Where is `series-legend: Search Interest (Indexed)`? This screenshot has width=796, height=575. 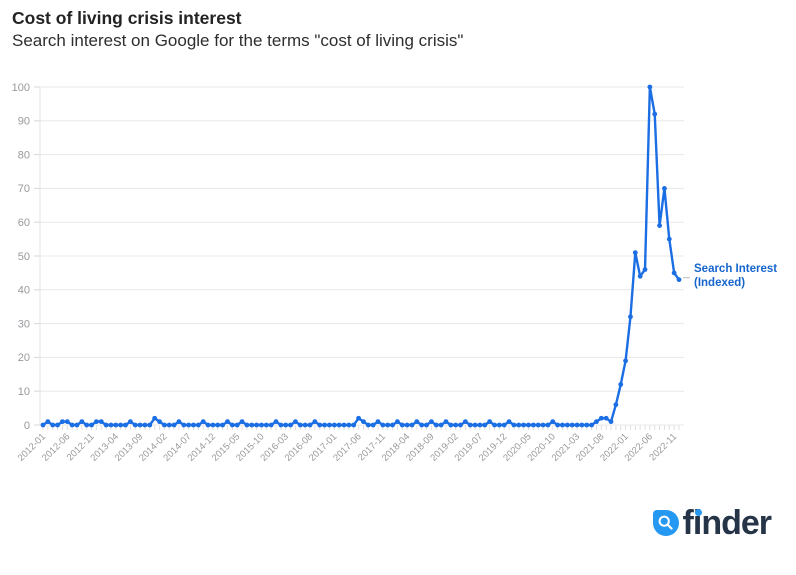
series-legend: Search Interest (Indexed) is located at coordinates (735, 276).